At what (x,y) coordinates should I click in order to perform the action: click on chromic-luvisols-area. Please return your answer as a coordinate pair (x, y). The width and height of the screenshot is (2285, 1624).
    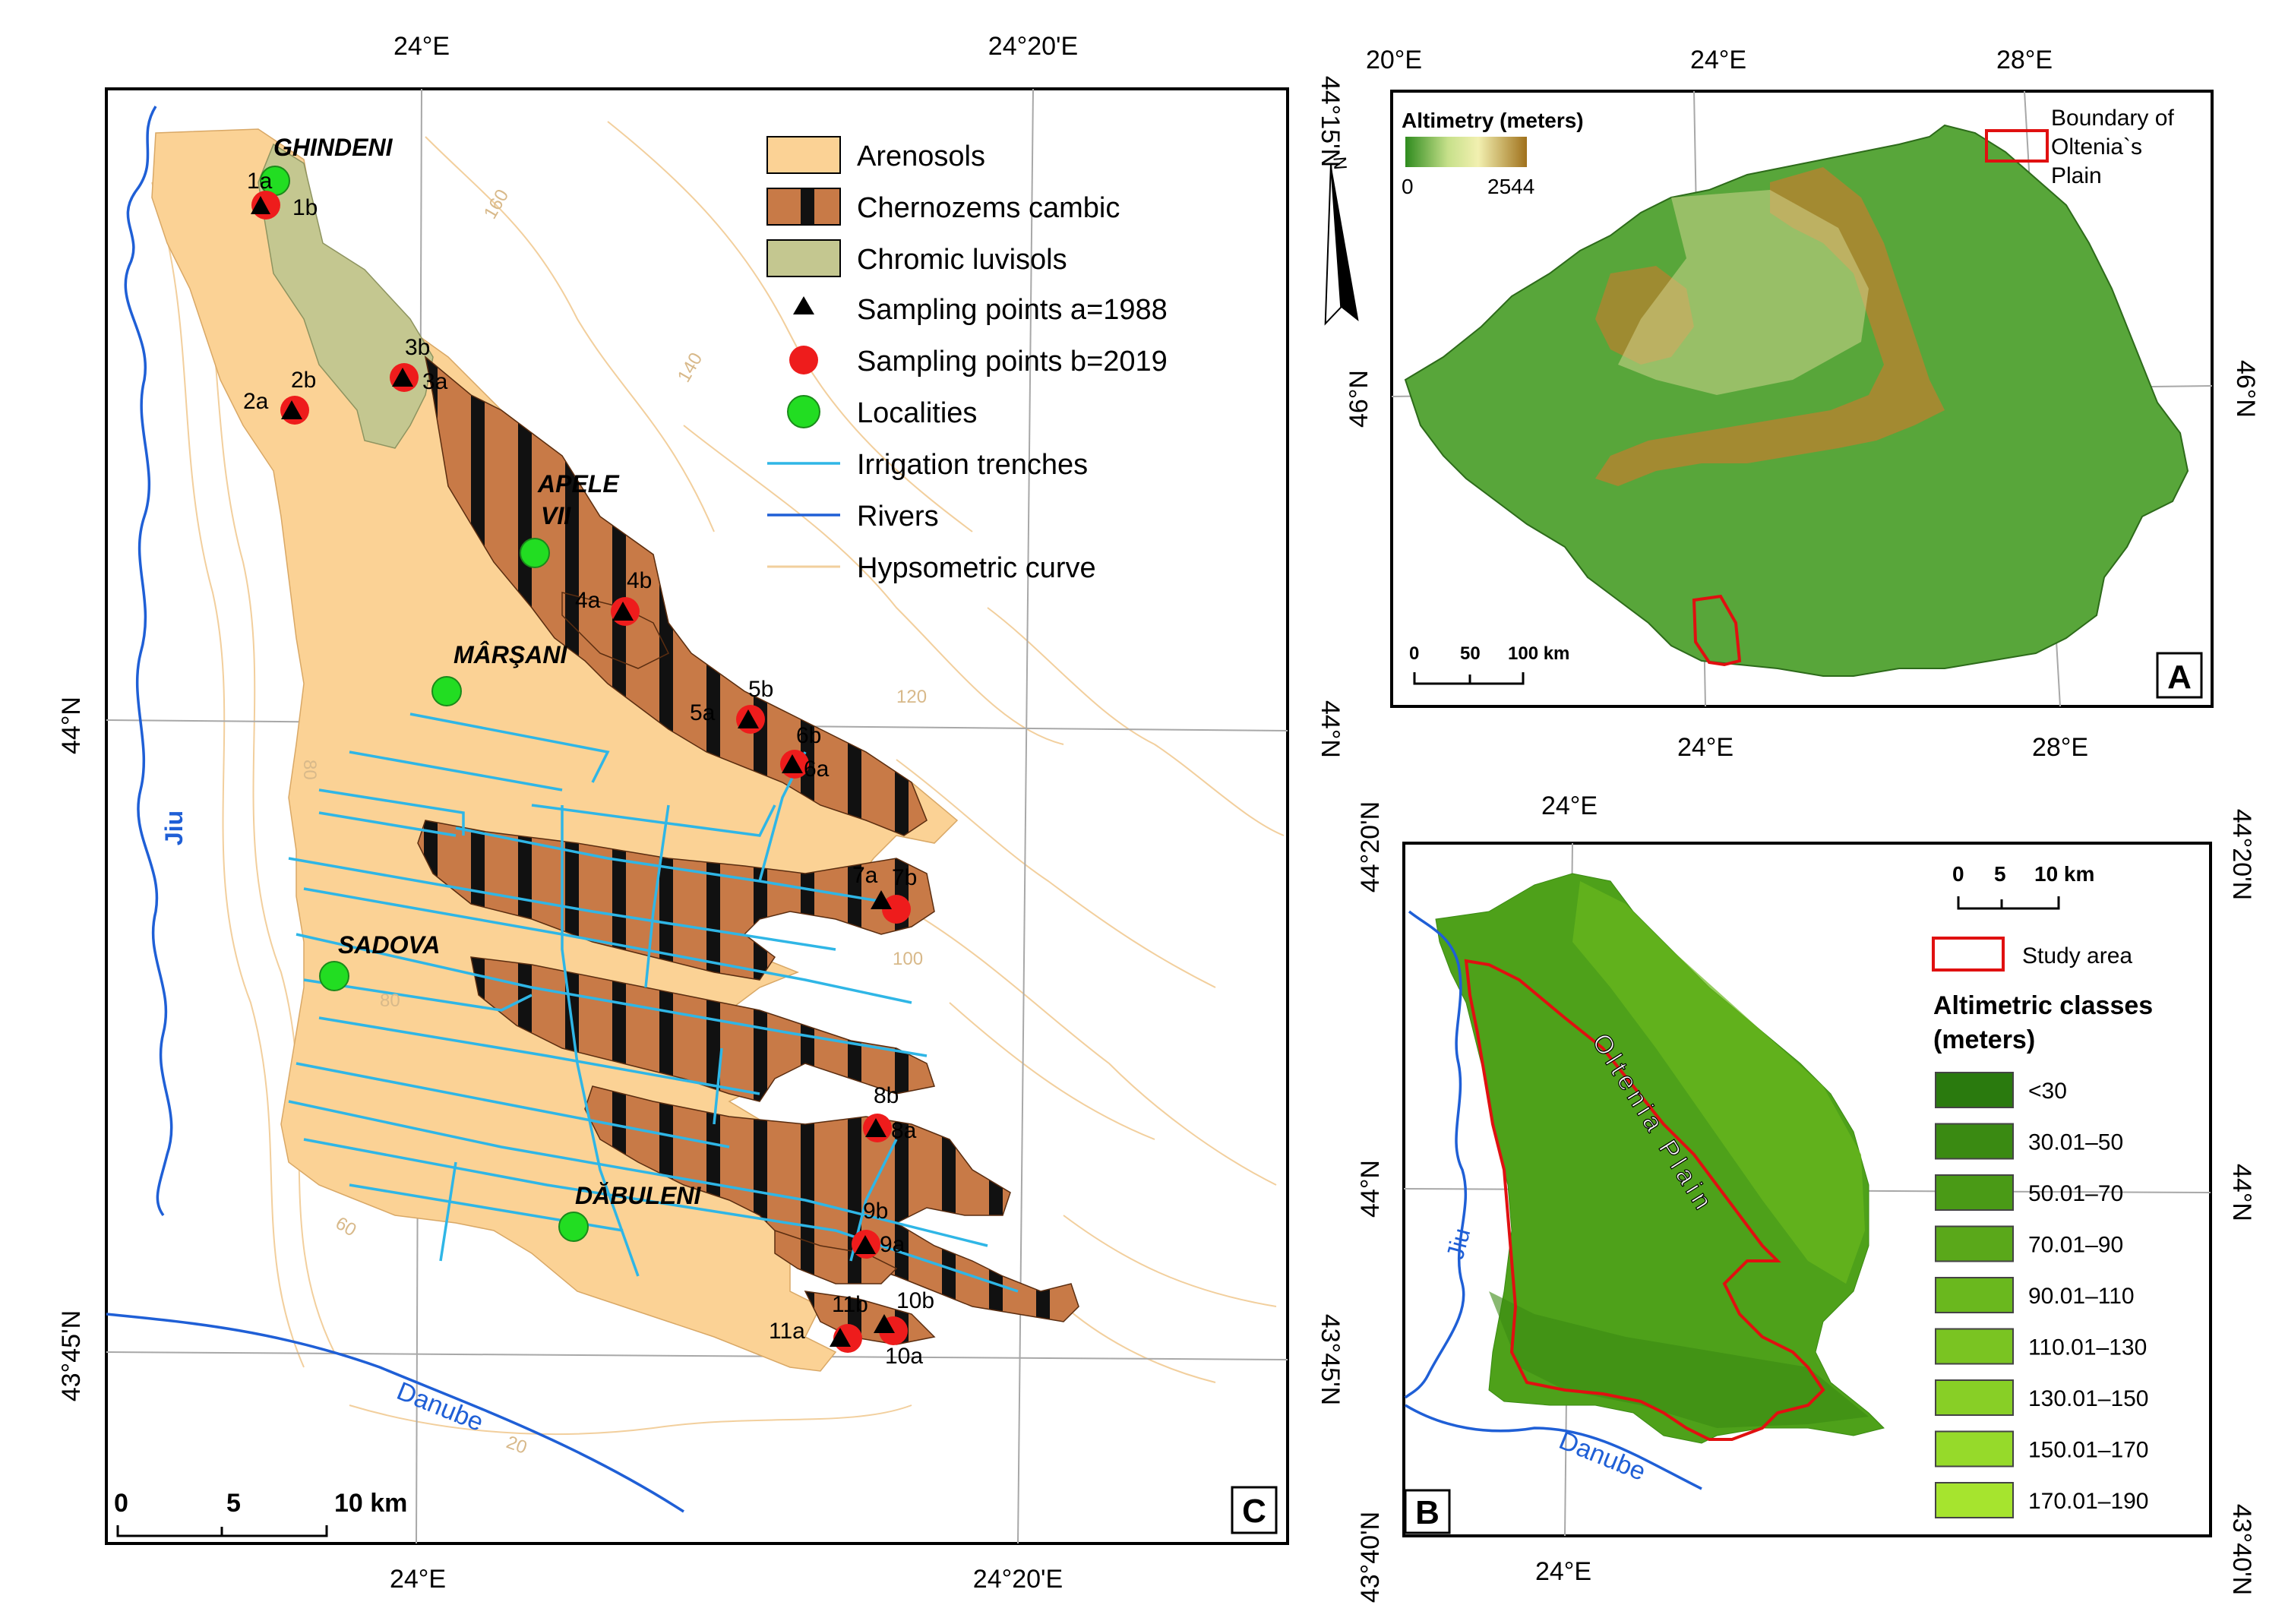
    Looking at the image, I should click on (346, 296).